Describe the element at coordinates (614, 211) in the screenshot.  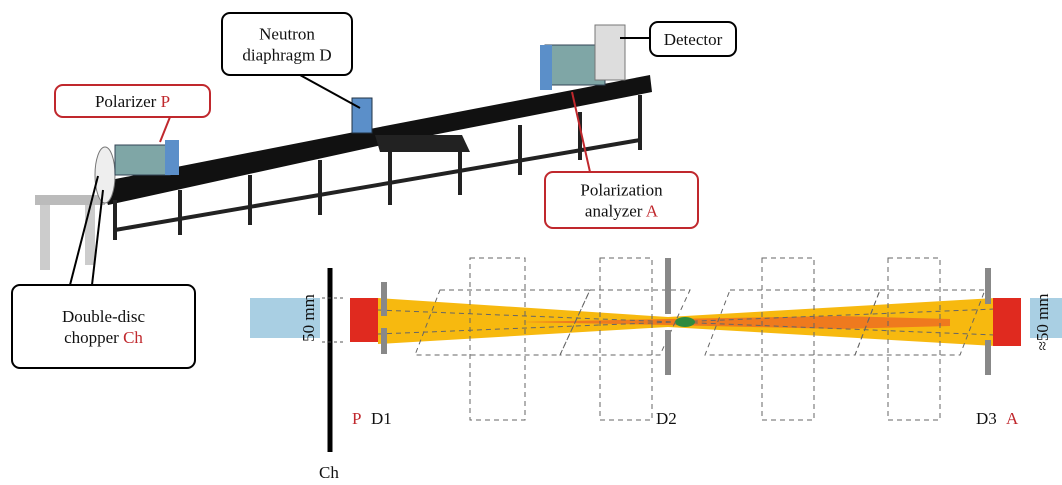
I see `callout-line: analyzer` at that location.